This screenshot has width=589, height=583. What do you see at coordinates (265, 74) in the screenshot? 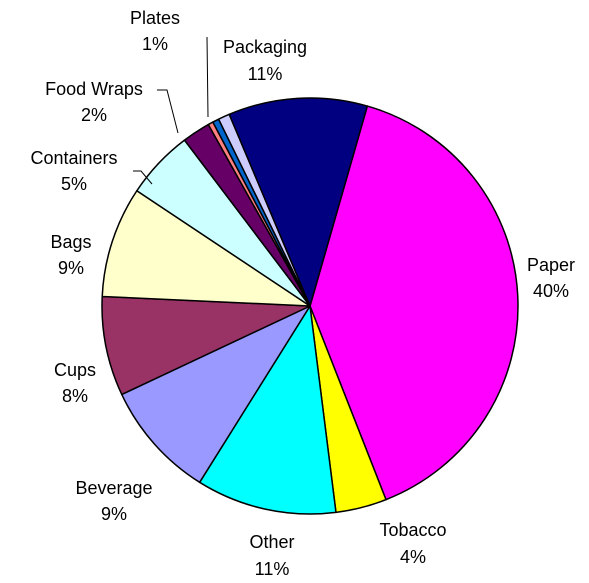
I see `label-packaging-pct: 11%` at bounding box center [265, 74].